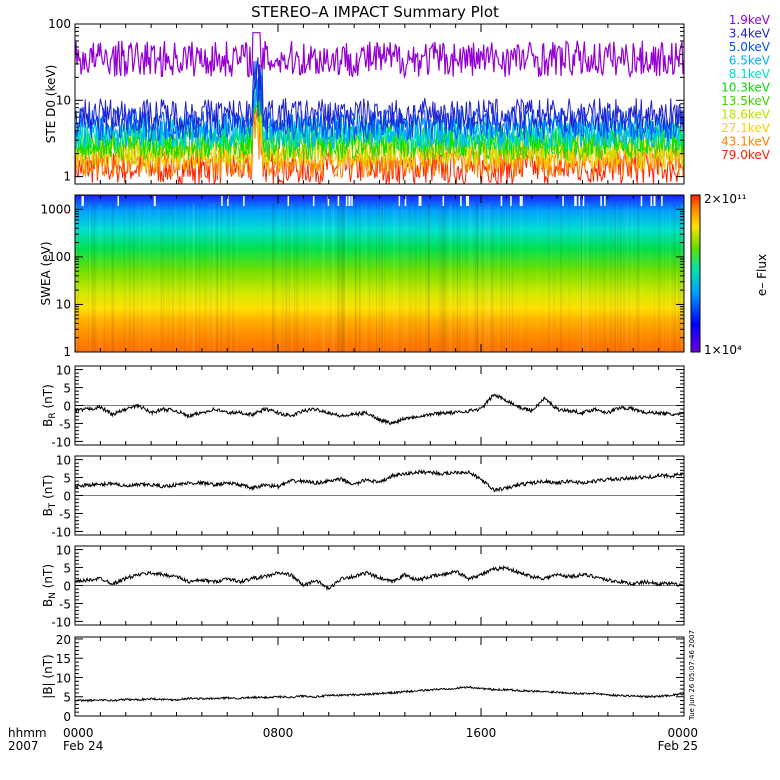 The width and height of the screenshot is (780, 780). What do you see at coordinates (23, 746) in the screenshot?
I see `x-axis-label-year: 2007` at bounding box center [23, 746].